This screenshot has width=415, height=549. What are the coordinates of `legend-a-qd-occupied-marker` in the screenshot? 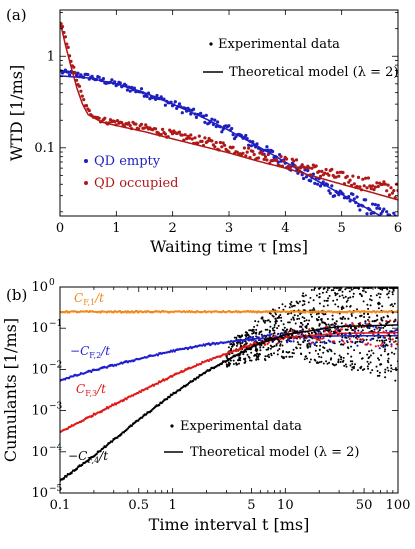 It's located at (86, 183).